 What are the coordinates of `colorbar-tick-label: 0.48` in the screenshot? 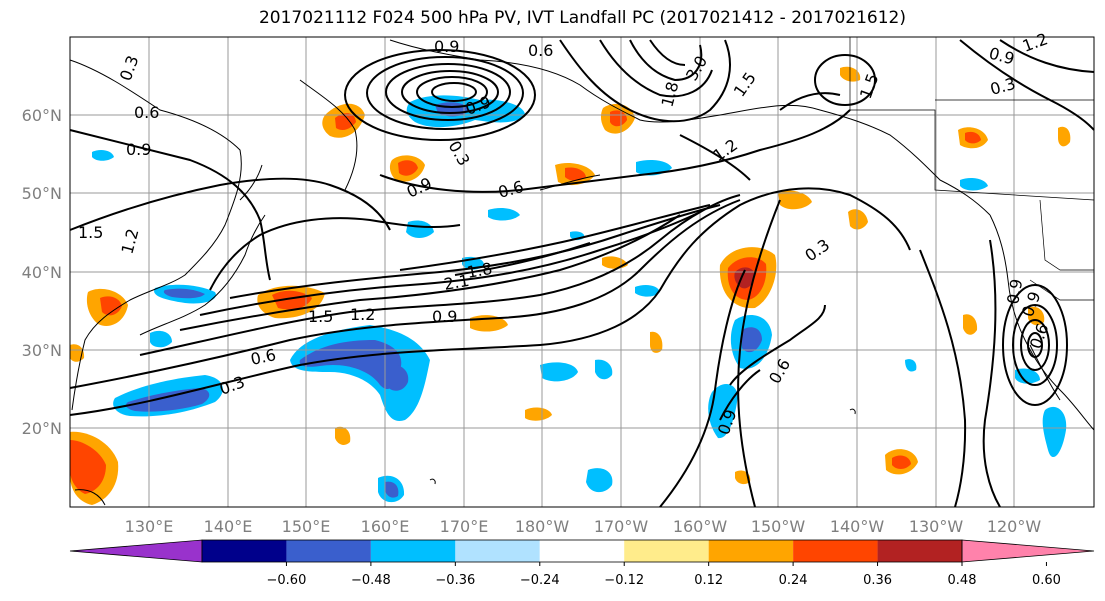 It's located at (962, 580).